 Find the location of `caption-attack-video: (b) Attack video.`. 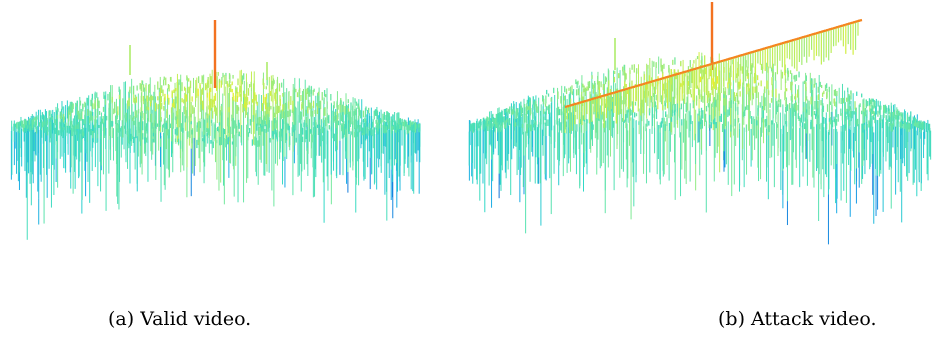

caption-attack-video: (b) Attack video. is located at coordinates (797, 319).